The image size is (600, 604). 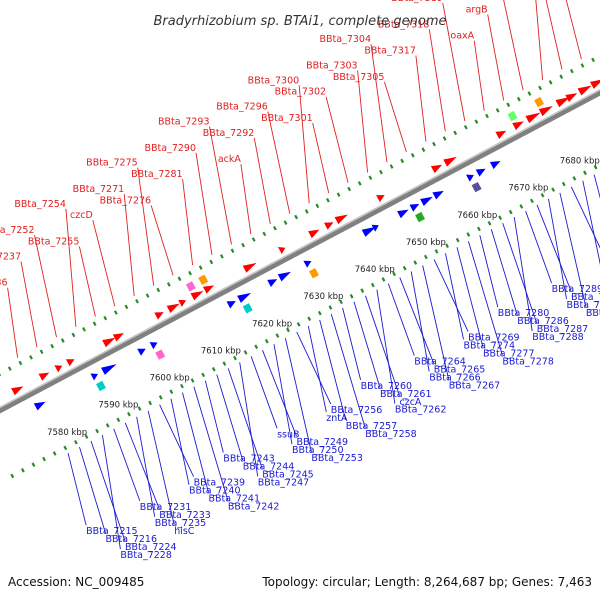 What do you see at coordinates (99, 189) in the screenshot?
I see `forward-gene-label: BBta_7271` at bounding box center [99, 189].